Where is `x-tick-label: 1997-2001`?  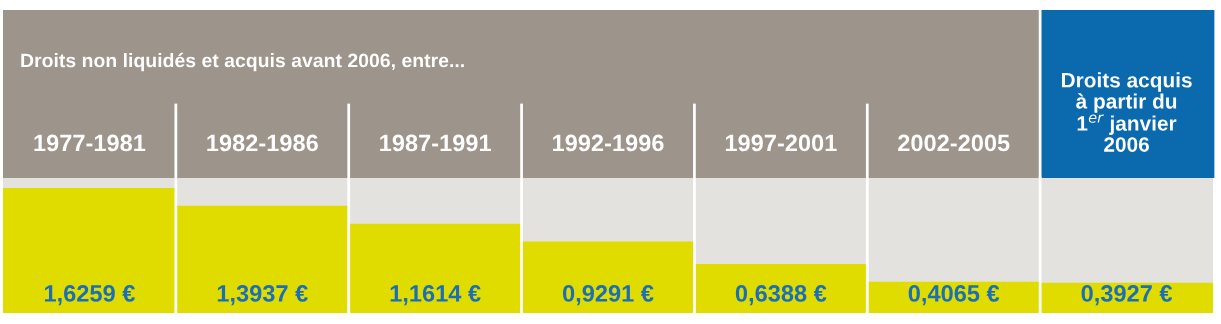
x-tick-label: 1997-2001 is located at coordinates (781, 143).